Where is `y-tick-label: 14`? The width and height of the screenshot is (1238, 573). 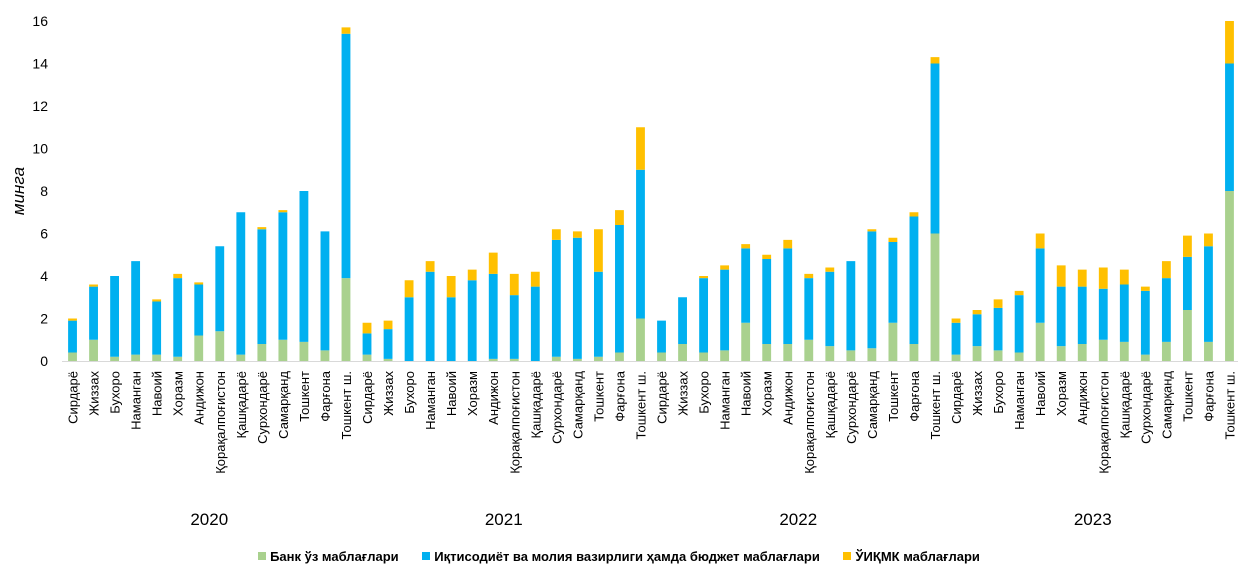
y-tick-label: 14 is located at coordinates (40, 64).